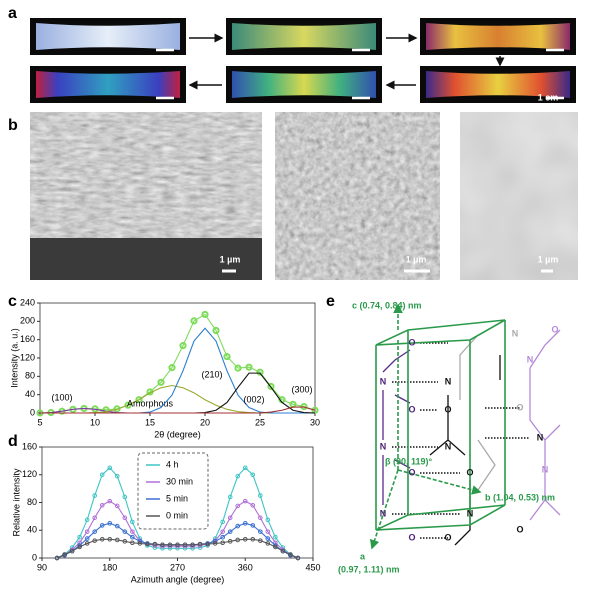 This screenshot has width=599, height=590. I want to click on sem-image, so click(357, 196).